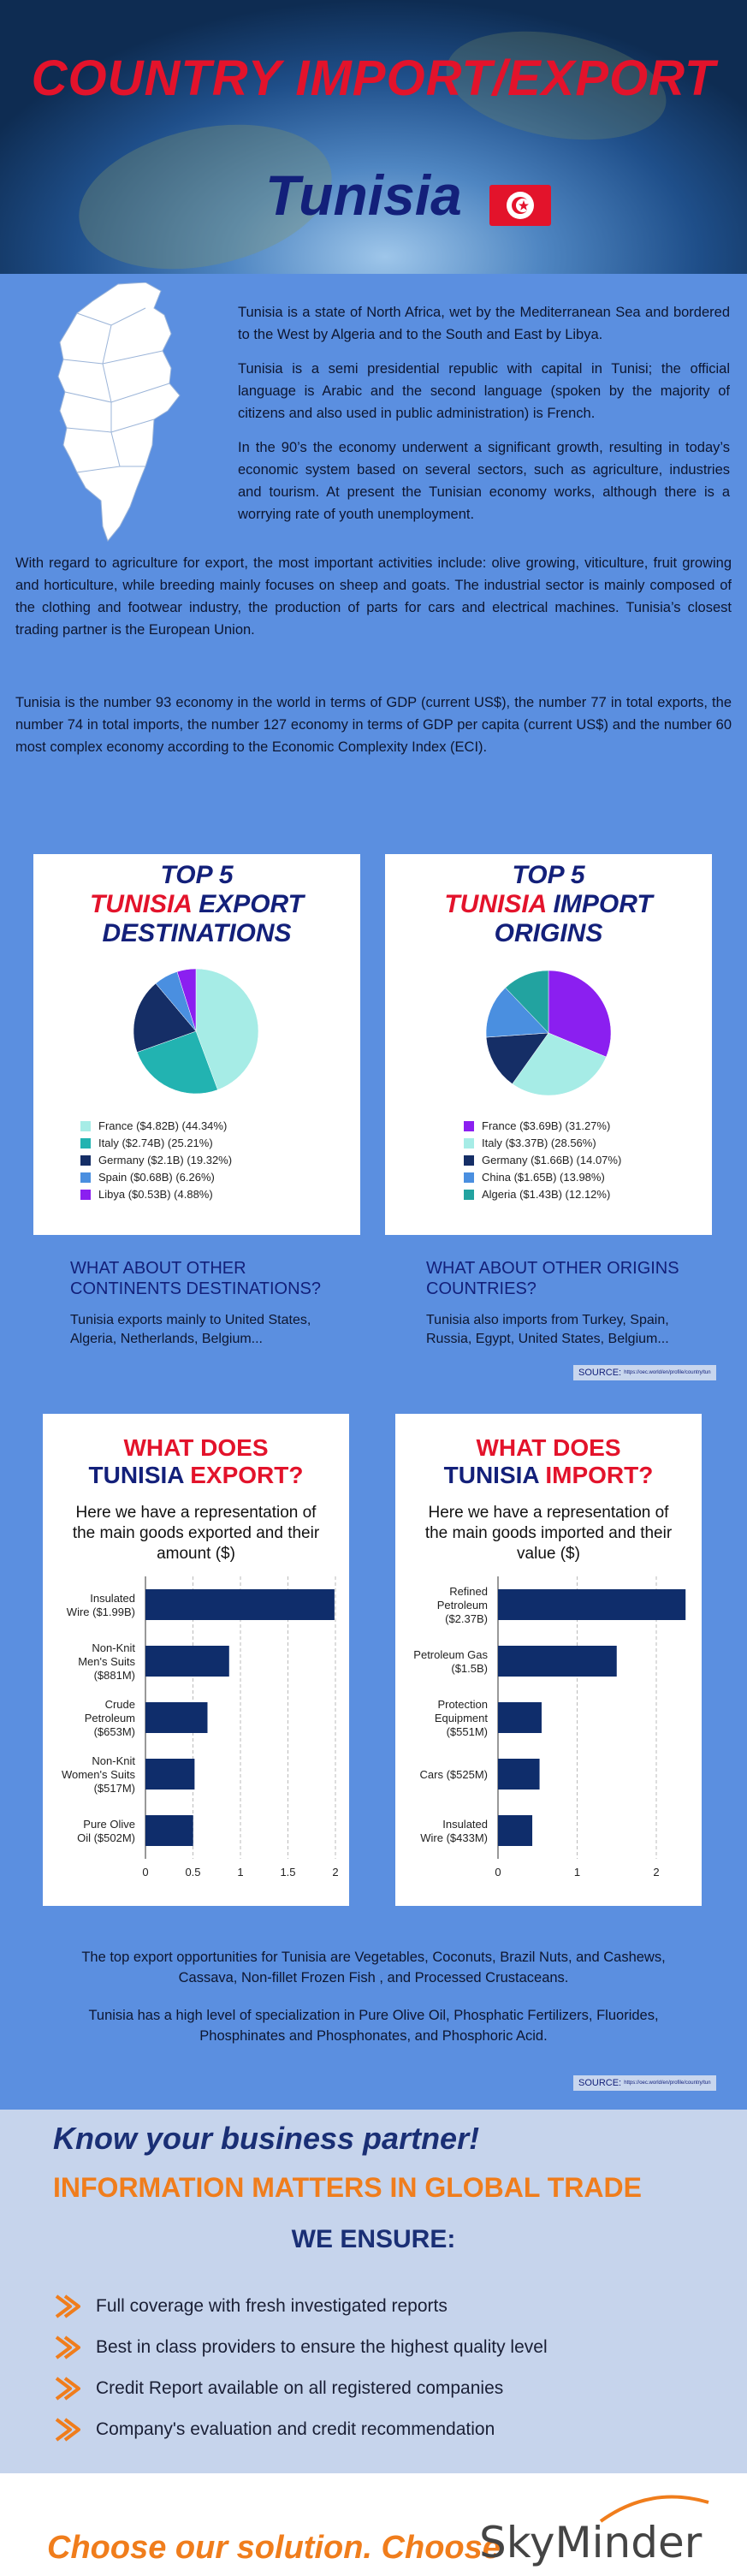  What do you see at coordinates (101, 1605) in the screenshot?
I see `category-label: Insulated Wire ($1.99B)` at bounding box center [101, 1605].